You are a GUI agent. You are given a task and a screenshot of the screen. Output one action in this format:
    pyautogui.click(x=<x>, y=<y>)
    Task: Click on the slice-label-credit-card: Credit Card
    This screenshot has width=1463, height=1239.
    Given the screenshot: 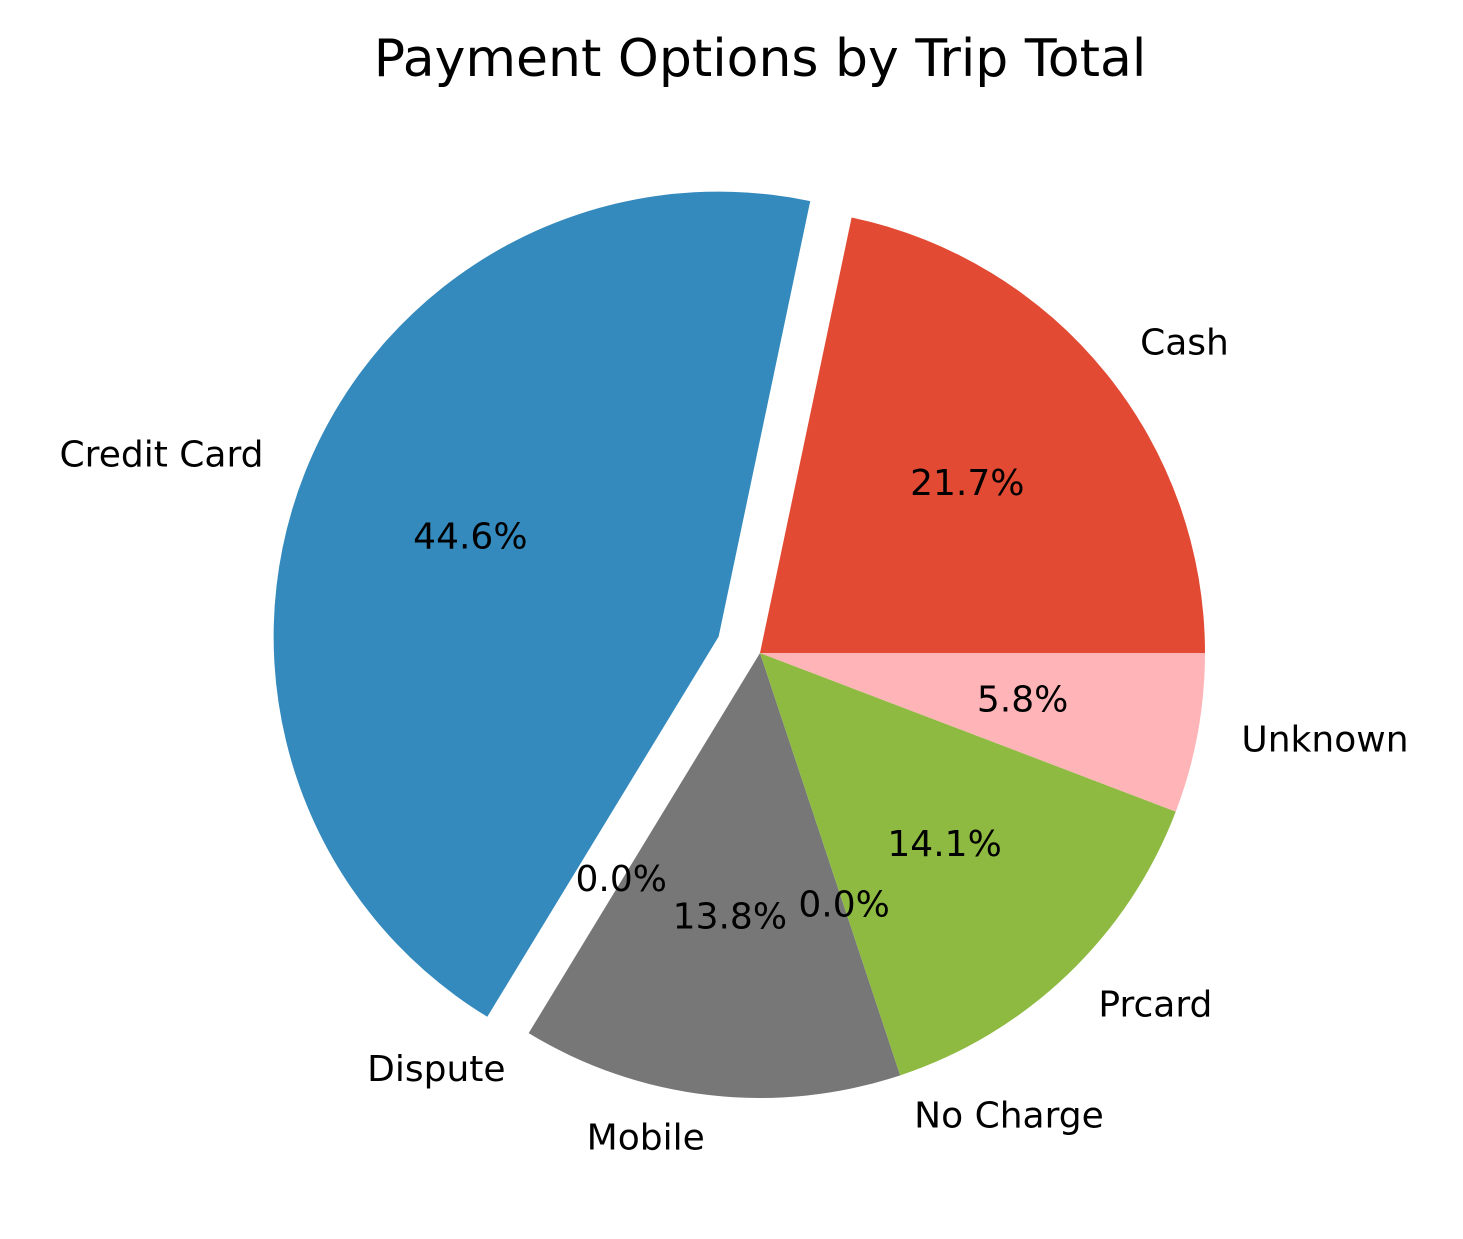 What is the action you would take?
    pyautogui.click(x=162, y=454)
    